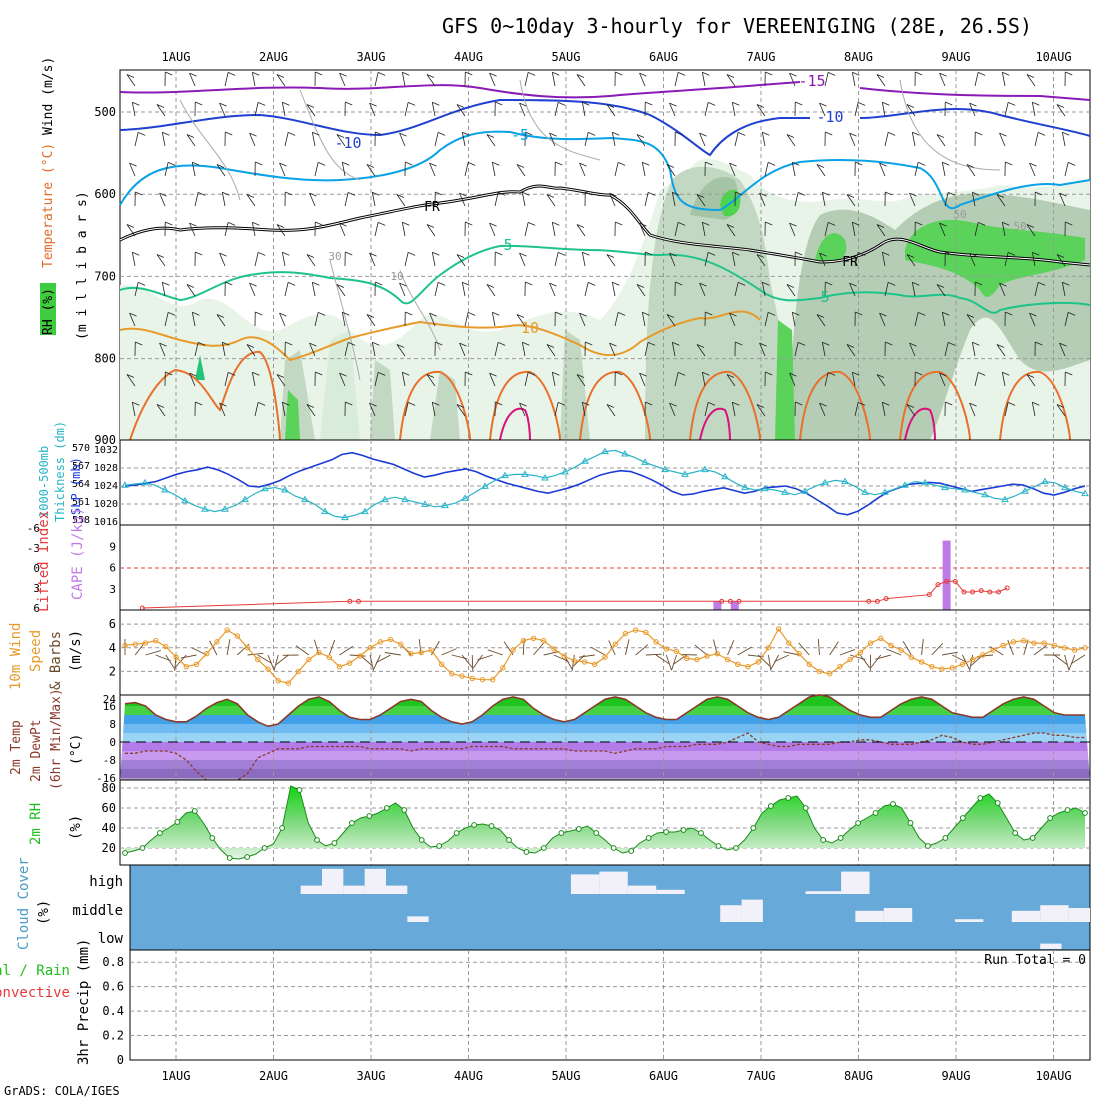 Image resolution: width=1100 pixels, height=1100 pixels. I want to click on wind10m-speed-series, so click(605, 655).